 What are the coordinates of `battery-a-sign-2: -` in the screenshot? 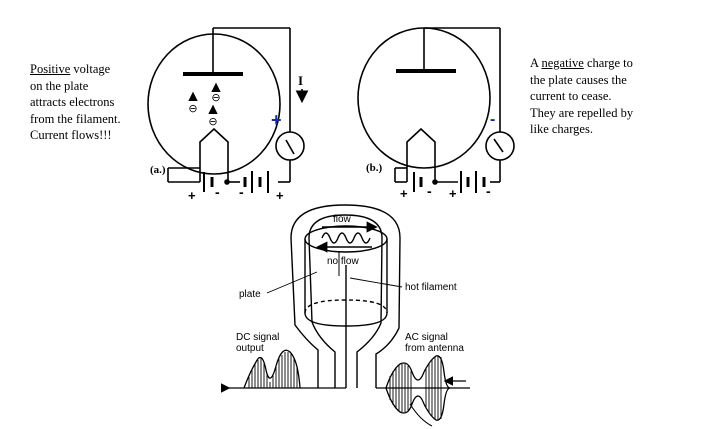 It's located at (217, 192).